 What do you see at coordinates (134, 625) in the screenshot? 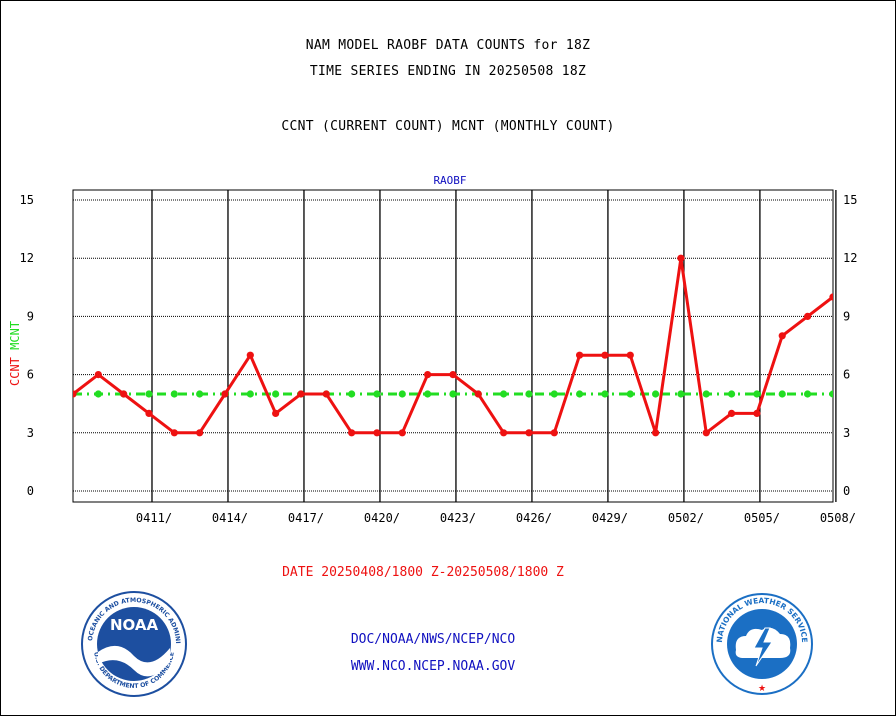
I see `noaa-logo-text: NOAA` at bounding box center [134, 625].